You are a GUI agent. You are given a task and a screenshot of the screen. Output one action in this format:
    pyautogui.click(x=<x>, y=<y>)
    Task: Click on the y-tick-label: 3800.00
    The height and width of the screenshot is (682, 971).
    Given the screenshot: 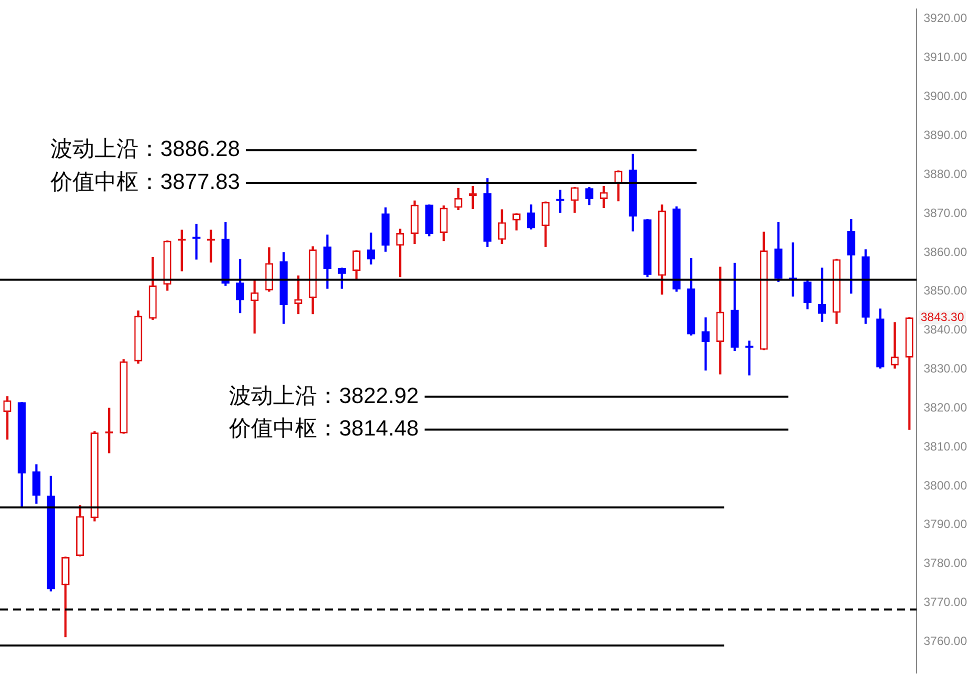 What is the action you would take?
    pyautogui.click(x=946, y=485)
    